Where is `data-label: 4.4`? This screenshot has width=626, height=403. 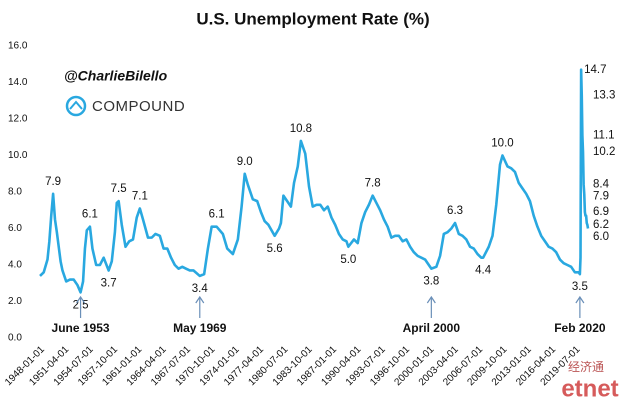 data-label: 4.4 is located at coordinates (483, 271).